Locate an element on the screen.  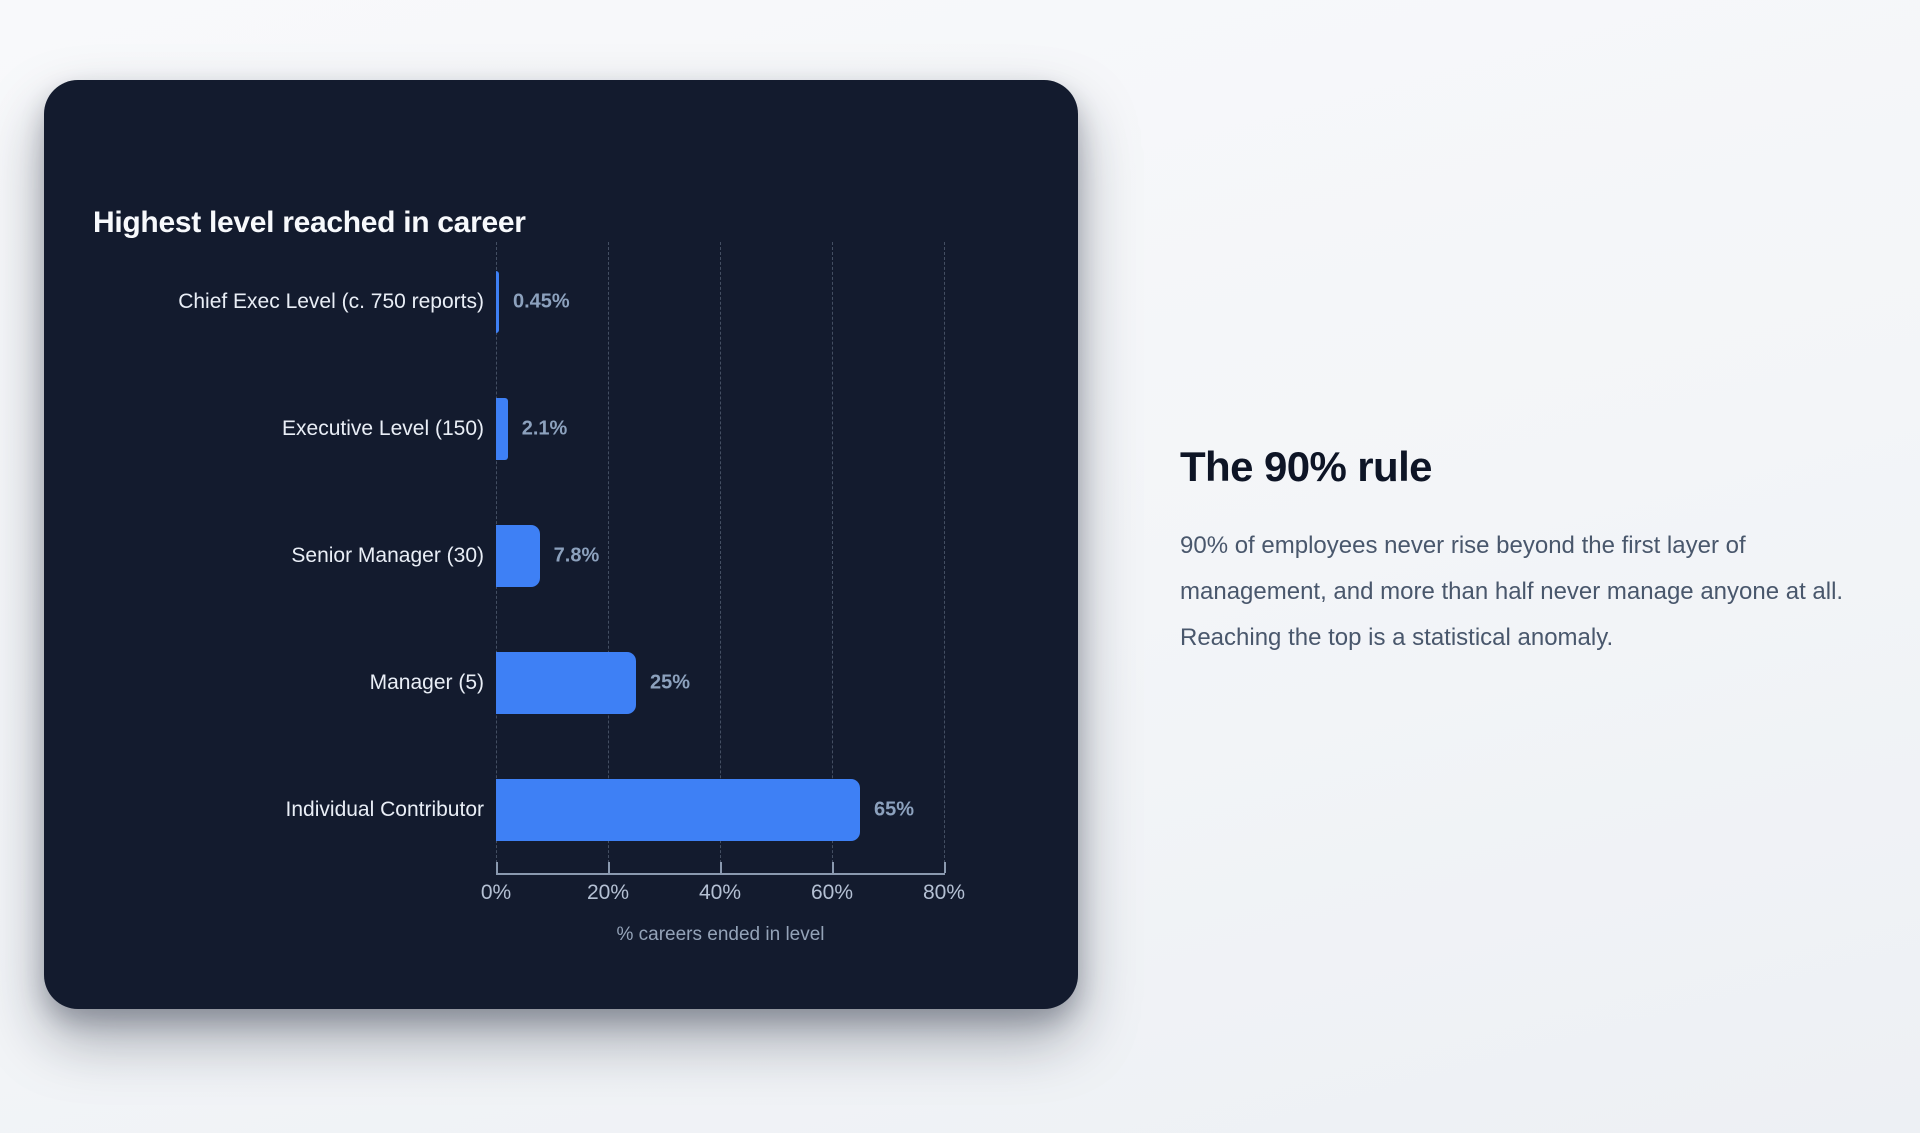
tick-mark-60% is located at coordinates (833, 867).